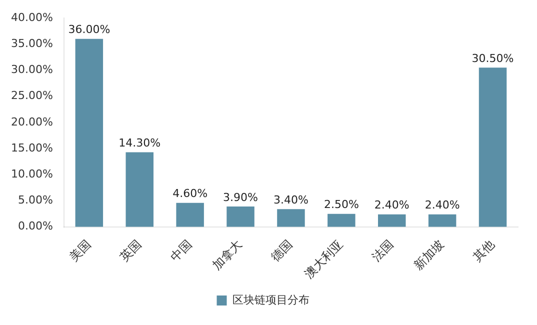 The height and width of the screenshot is (325, 537). Describe the element at coordinates (31, 69) in the screenshot. I see `y-tick-label: 30.00%` at that location.